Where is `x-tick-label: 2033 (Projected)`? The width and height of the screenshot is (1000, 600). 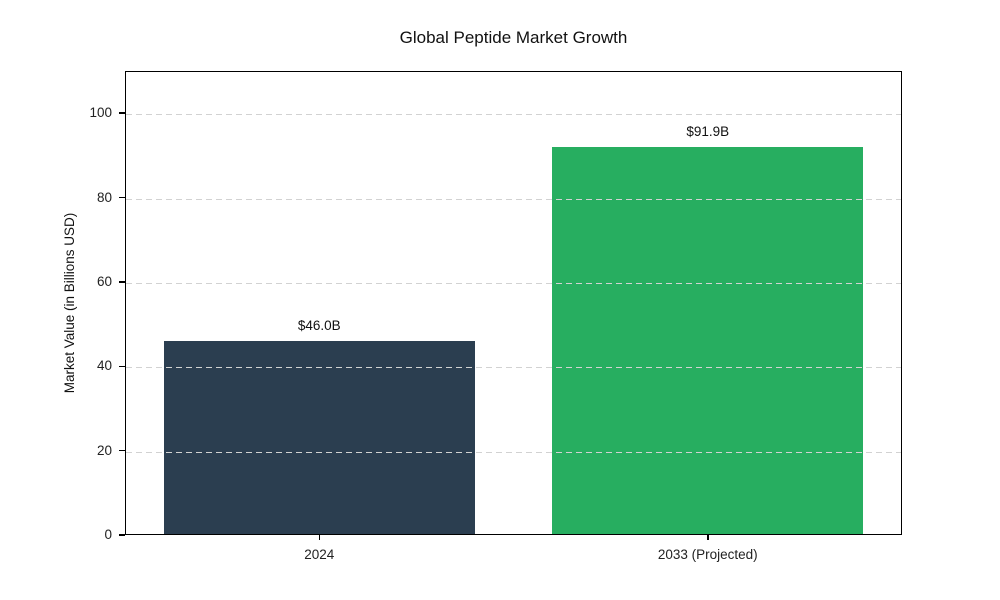 x-tick-label: 2033 (Projected) is located at coordinates (707, 554).